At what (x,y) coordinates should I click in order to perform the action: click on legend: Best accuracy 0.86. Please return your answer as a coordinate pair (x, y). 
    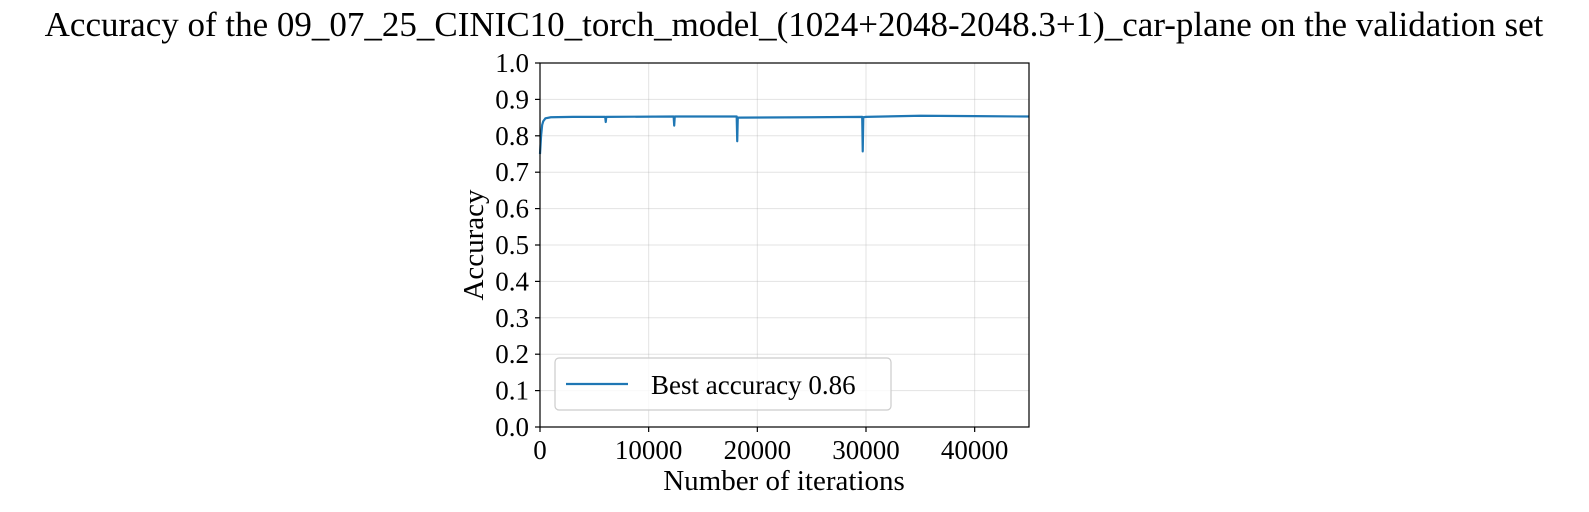
    Looking at the image, I should click on (723, 384).